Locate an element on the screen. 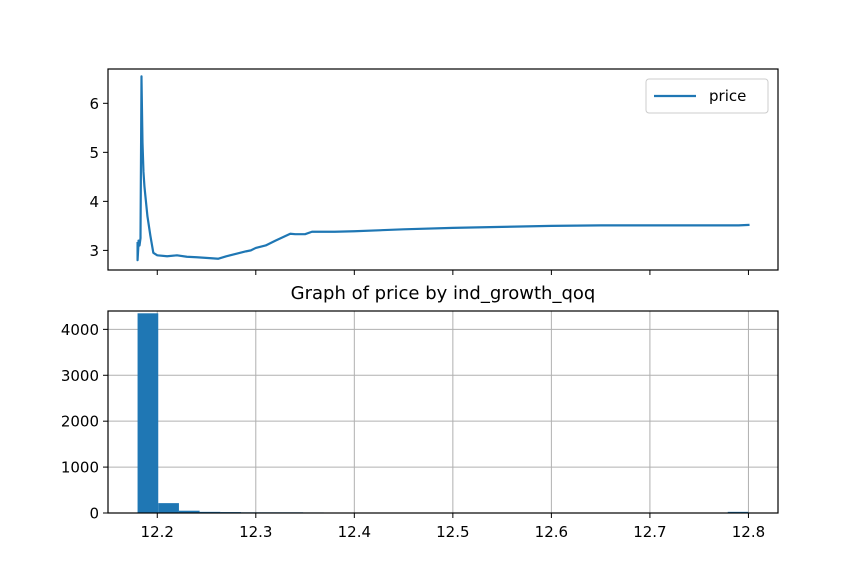 This screenshot has width=864, height=576. legend-label-price: price is located at coordinates (727, 96).